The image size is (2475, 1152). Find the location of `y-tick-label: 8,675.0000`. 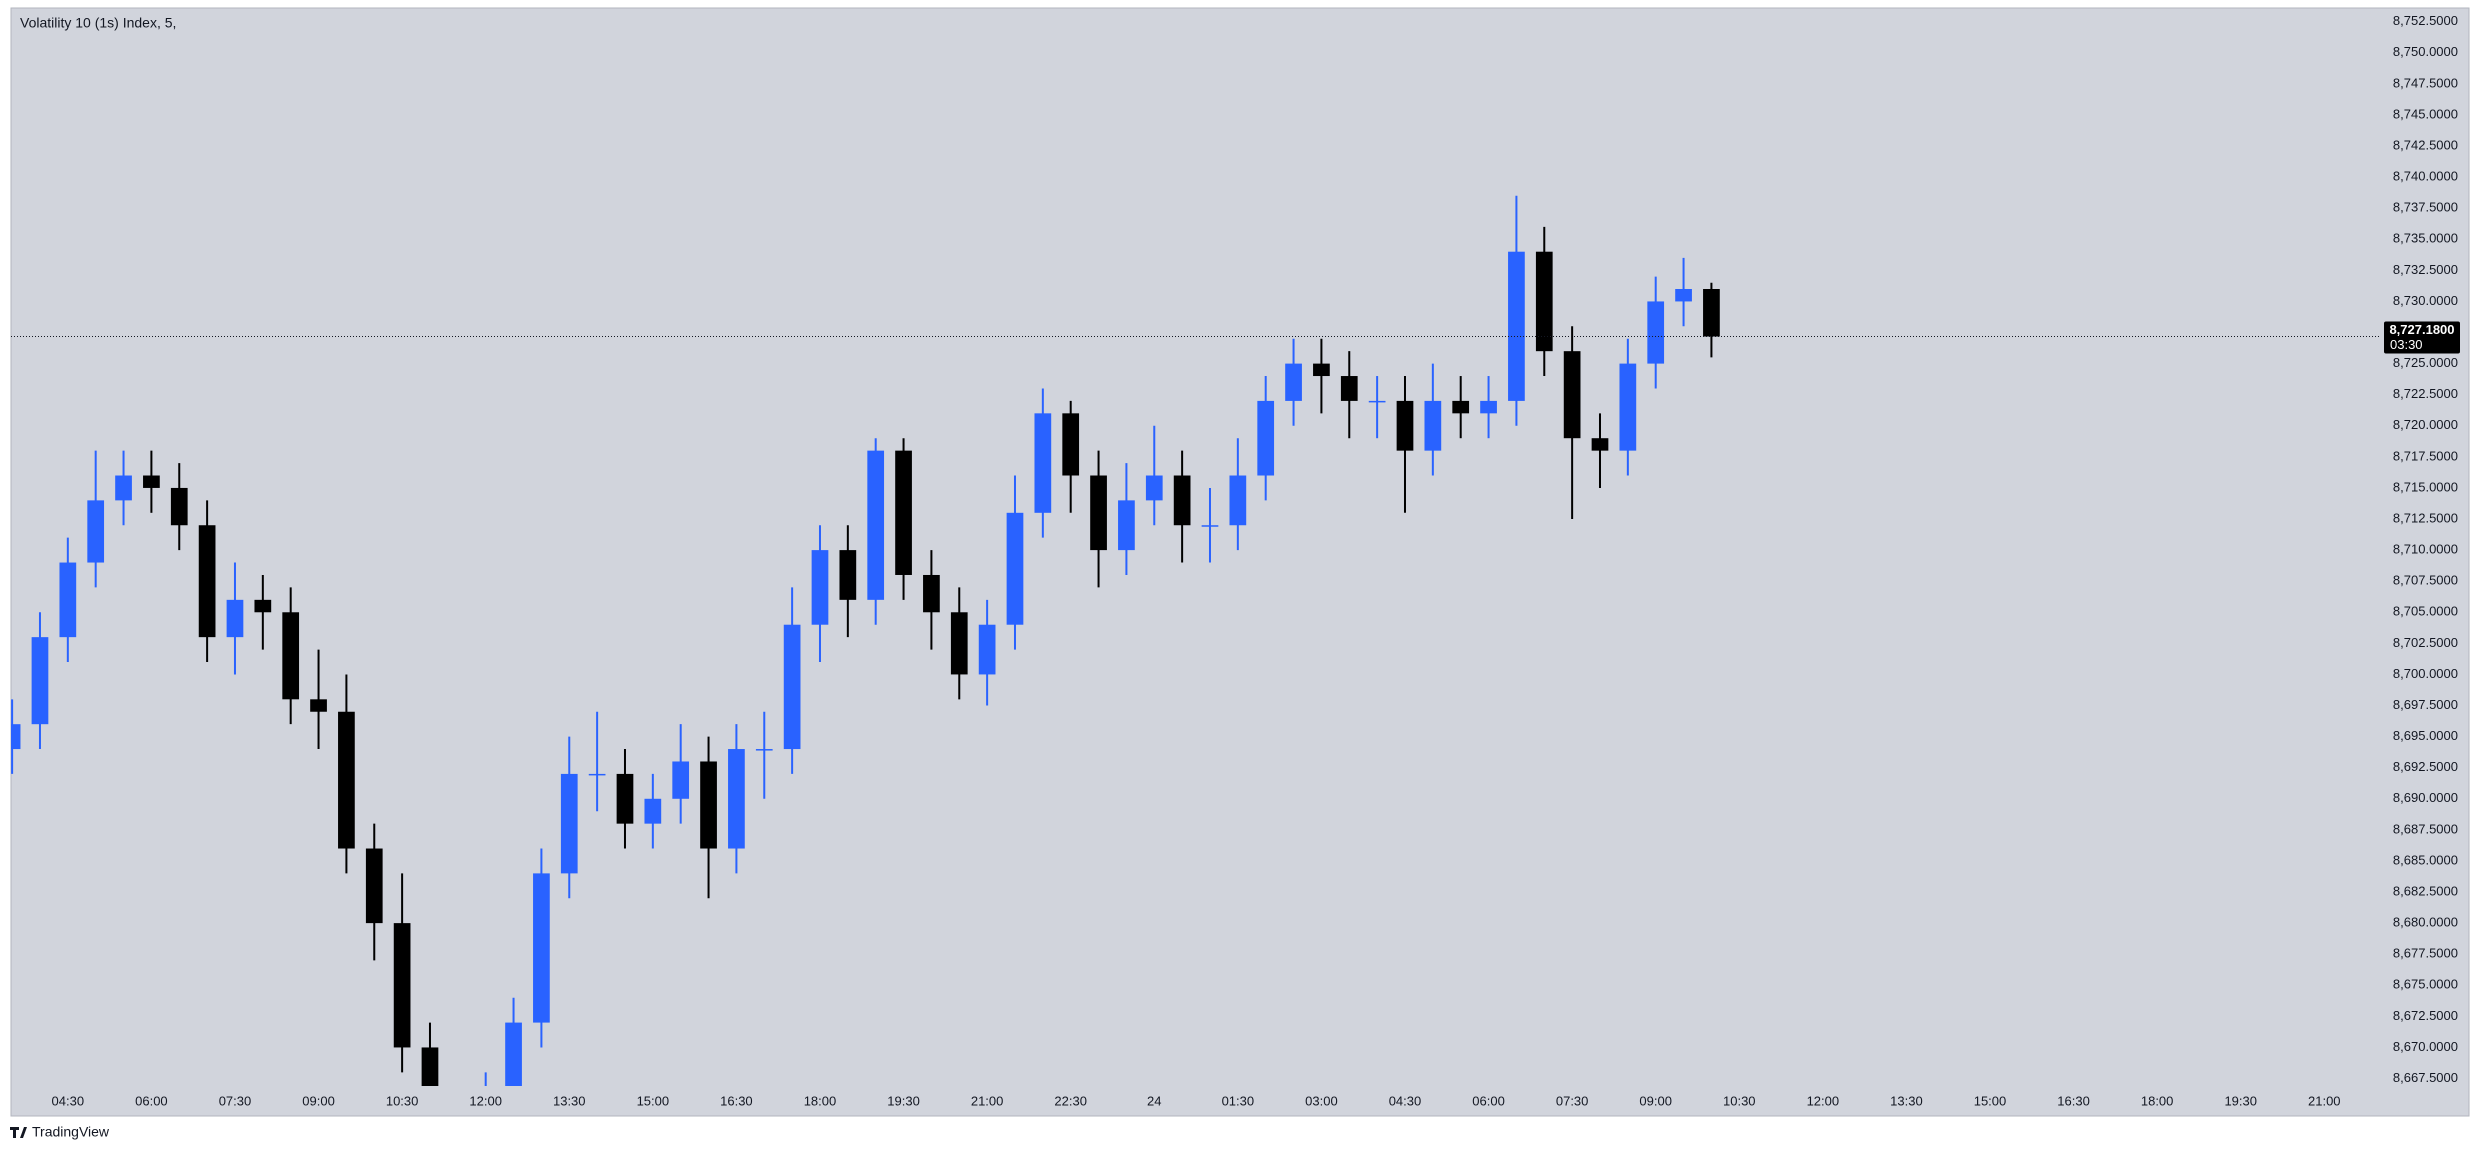

y-tick-label: 8,675.0000 is located at coordinates (2425, 984).